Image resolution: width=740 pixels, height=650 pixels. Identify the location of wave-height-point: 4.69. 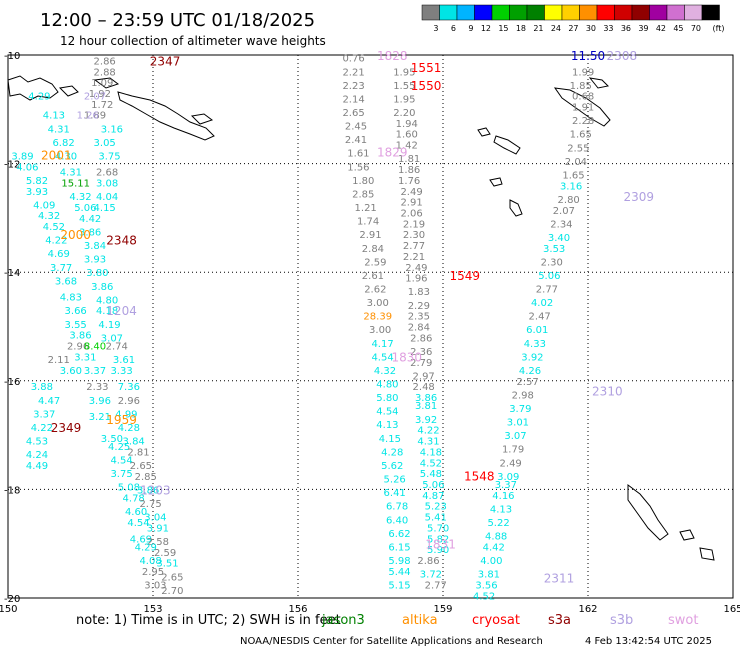
(59, 254).